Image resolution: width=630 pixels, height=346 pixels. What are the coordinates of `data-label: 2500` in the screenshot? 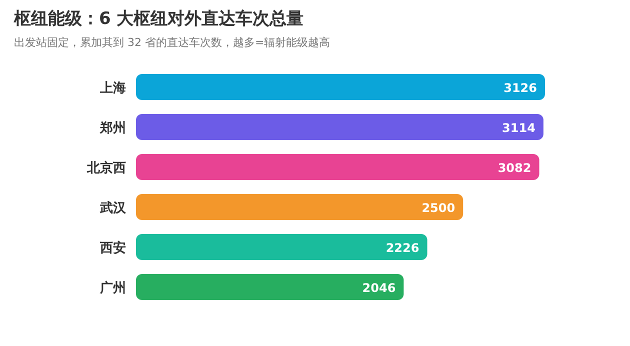 It's located at (439, 208).